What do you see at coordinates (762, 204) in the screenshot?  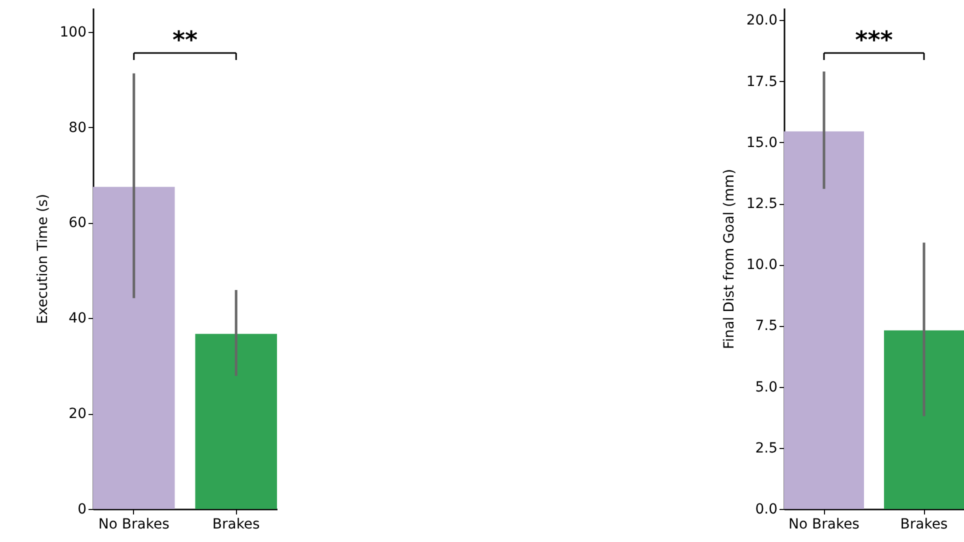 I see `y-tick-label: 12.5` at bounding box center [762, 204].